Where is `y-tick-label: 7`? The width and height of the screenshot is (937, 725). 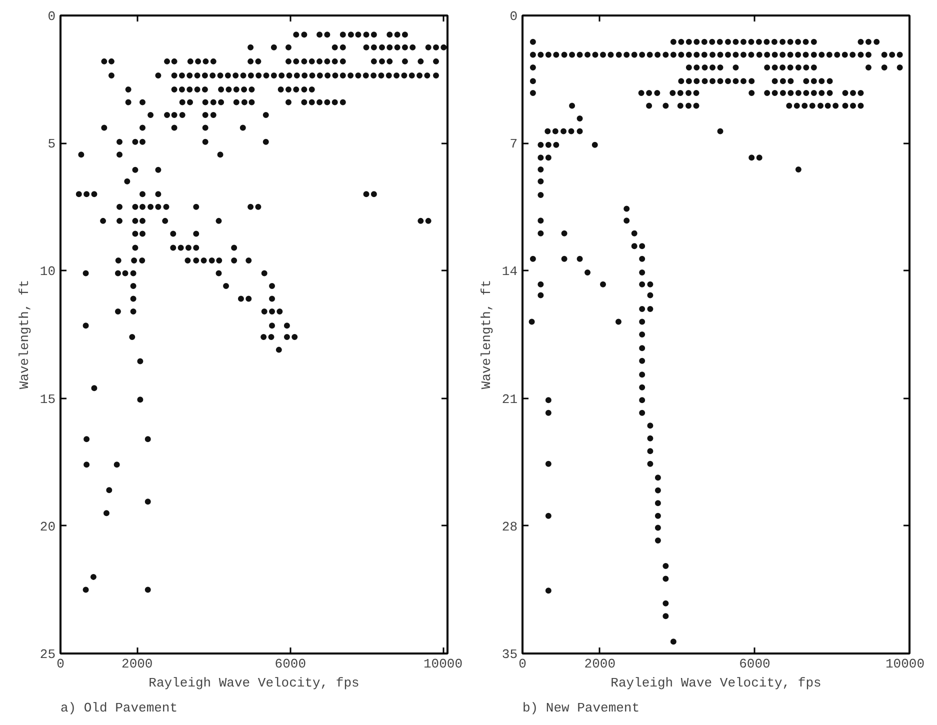
y-tick-label: 7 is located at coordinates (514, 144).